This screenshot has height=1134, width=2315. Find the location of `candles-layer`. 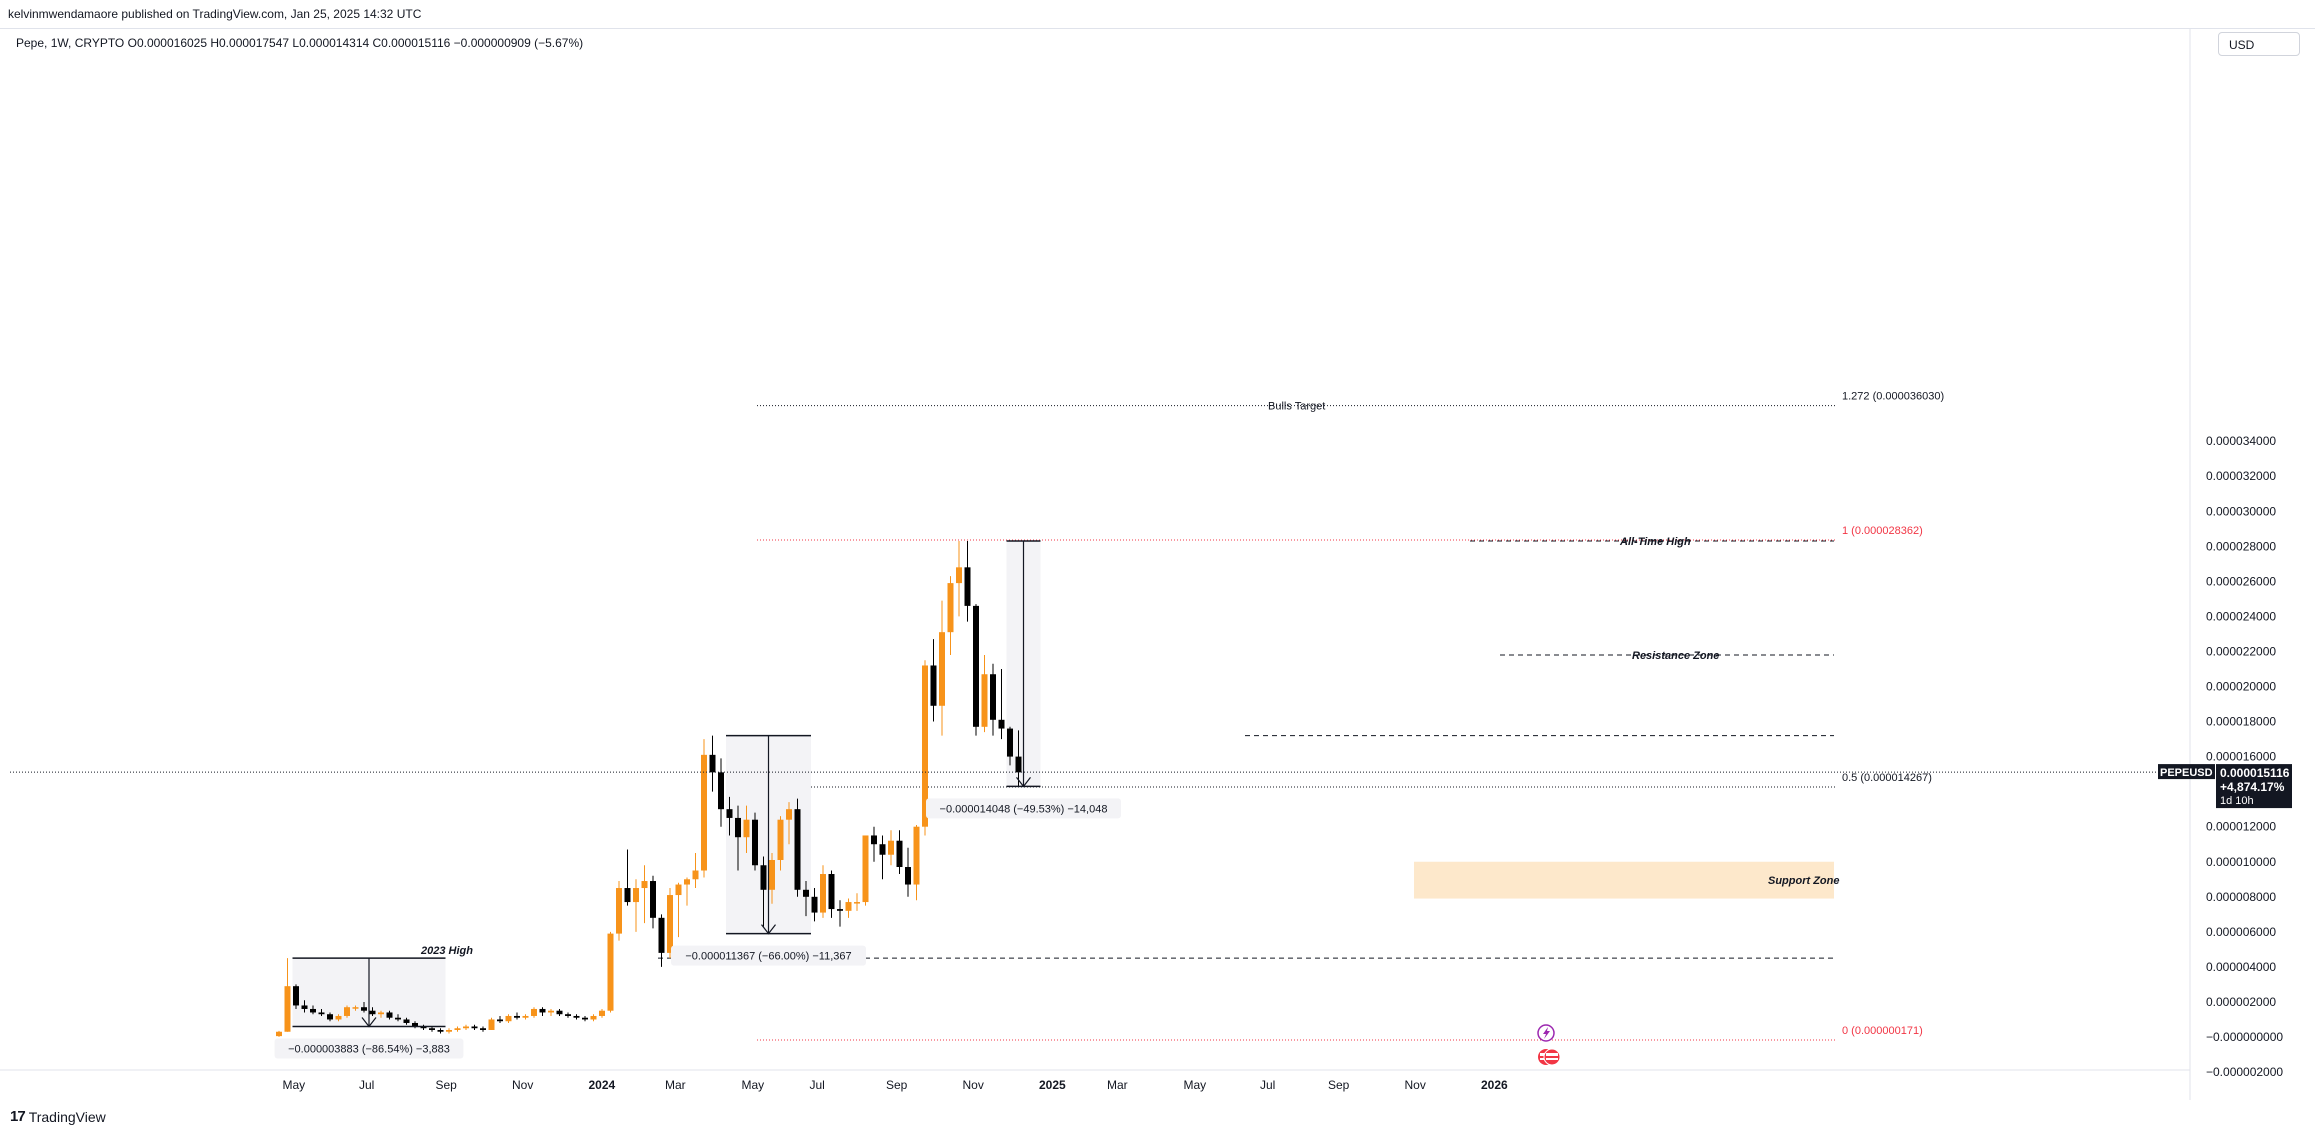

candles-layer is located at coordinates (649, 789).